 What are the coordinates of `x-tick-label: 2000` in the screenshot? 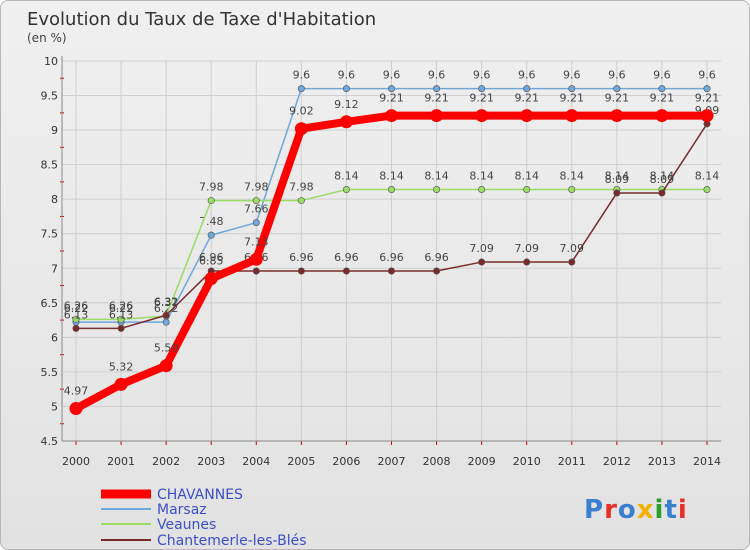 It's located at (76, 461).